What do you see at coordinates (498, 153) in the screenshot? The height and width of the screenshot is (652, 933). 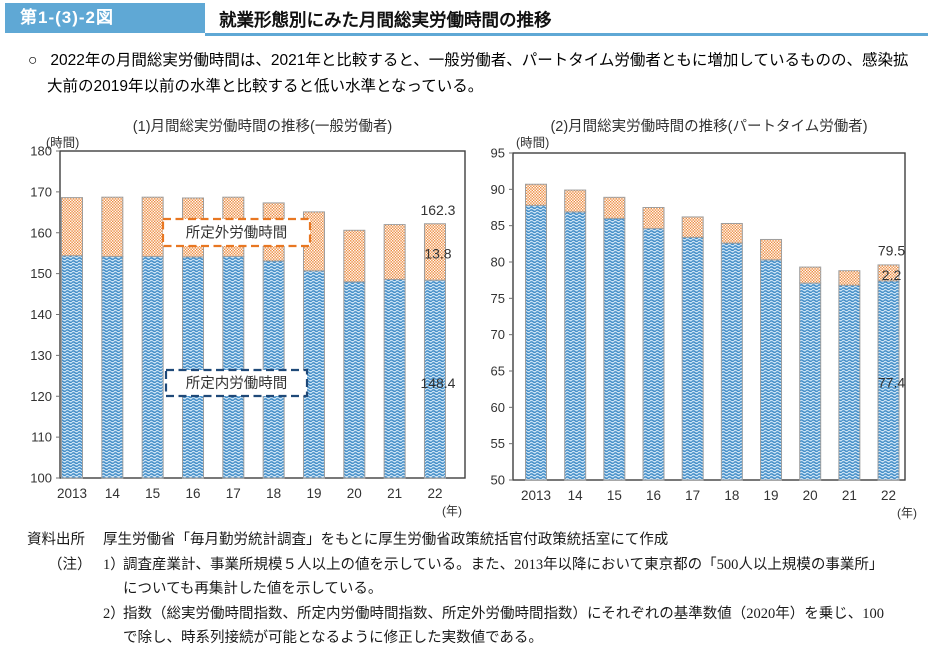 I see `y-tick-label: 95` at bounding box center [498, 153].